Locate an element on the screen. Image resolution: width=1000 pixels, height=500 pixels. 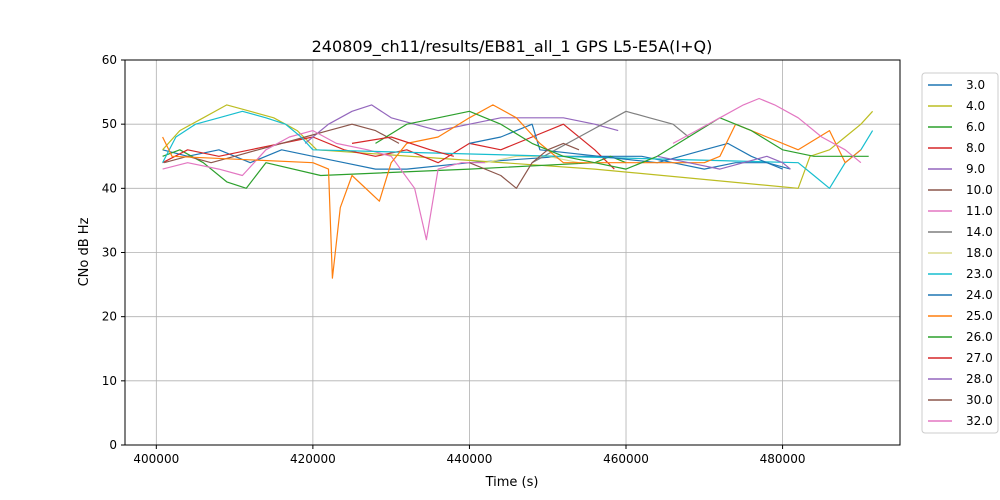
y-tick-label: 60 is located at coordinates (109, 60).